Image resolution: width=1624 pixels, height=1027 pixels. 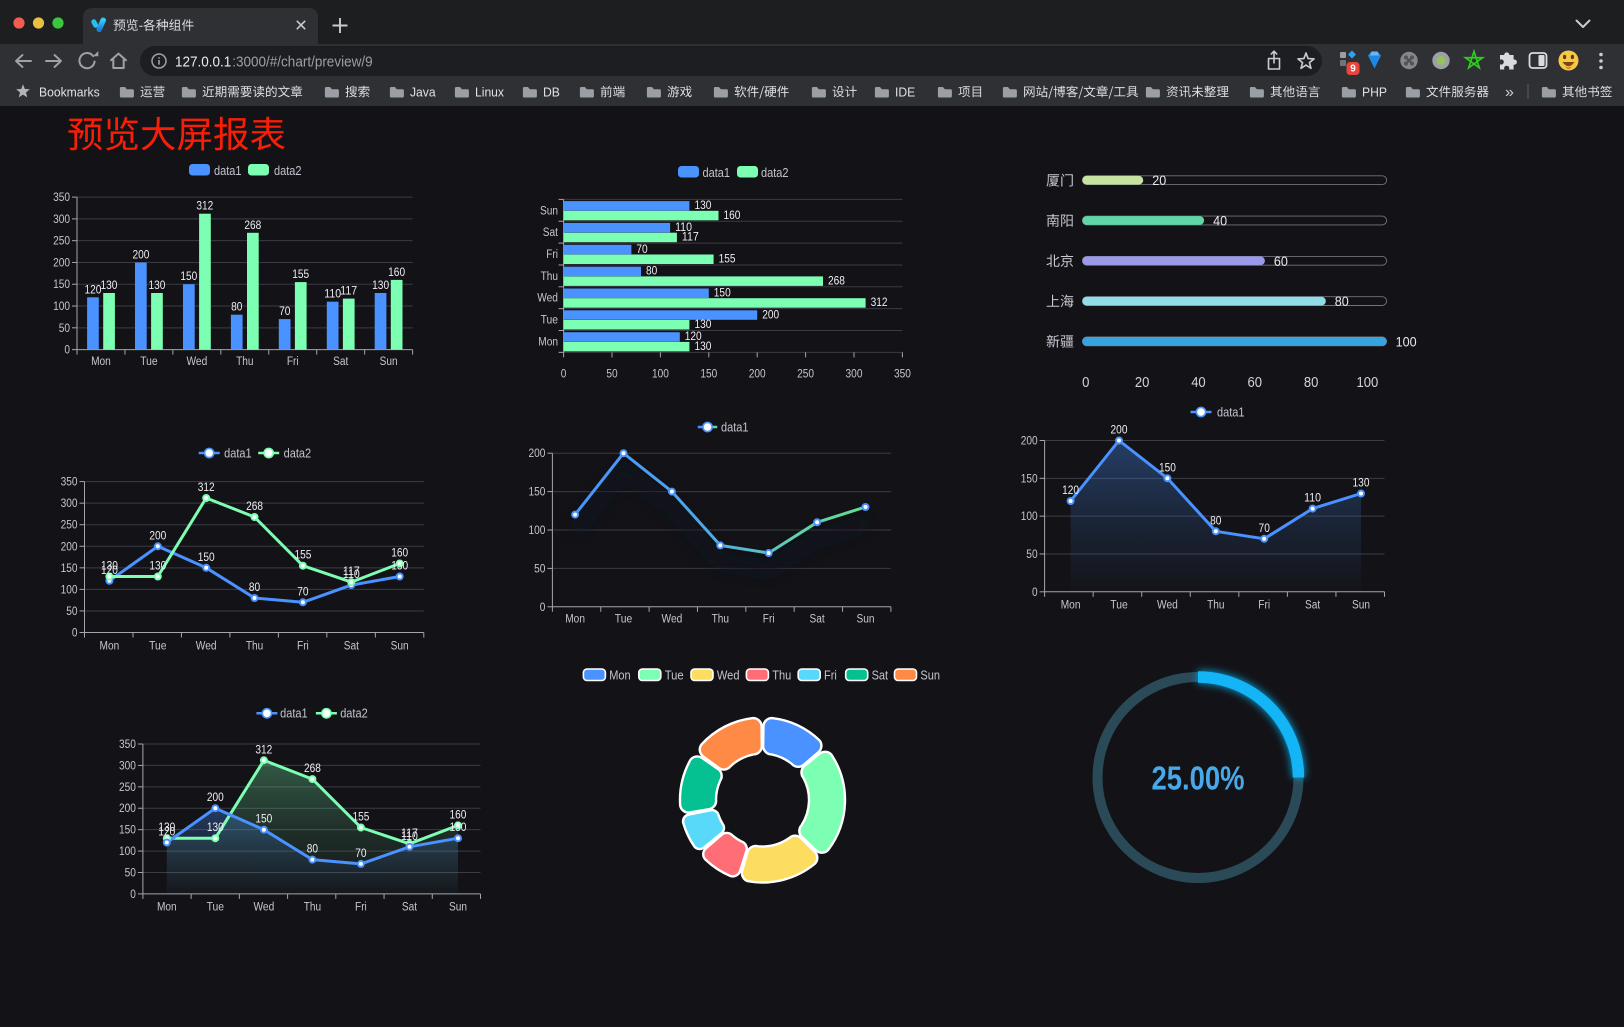 What do you see at coordinates (489, 92) in the screenshot?
I see `svg-text: Linux` at bounding box center [489, 92].